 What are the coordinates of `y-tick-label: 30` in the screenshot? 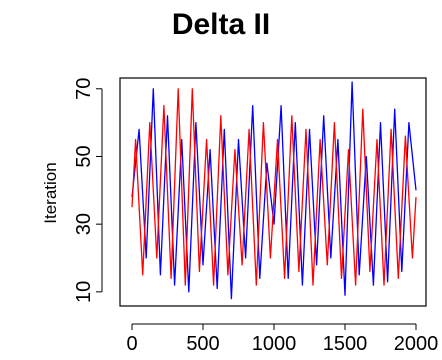 It's located at (84, 224).